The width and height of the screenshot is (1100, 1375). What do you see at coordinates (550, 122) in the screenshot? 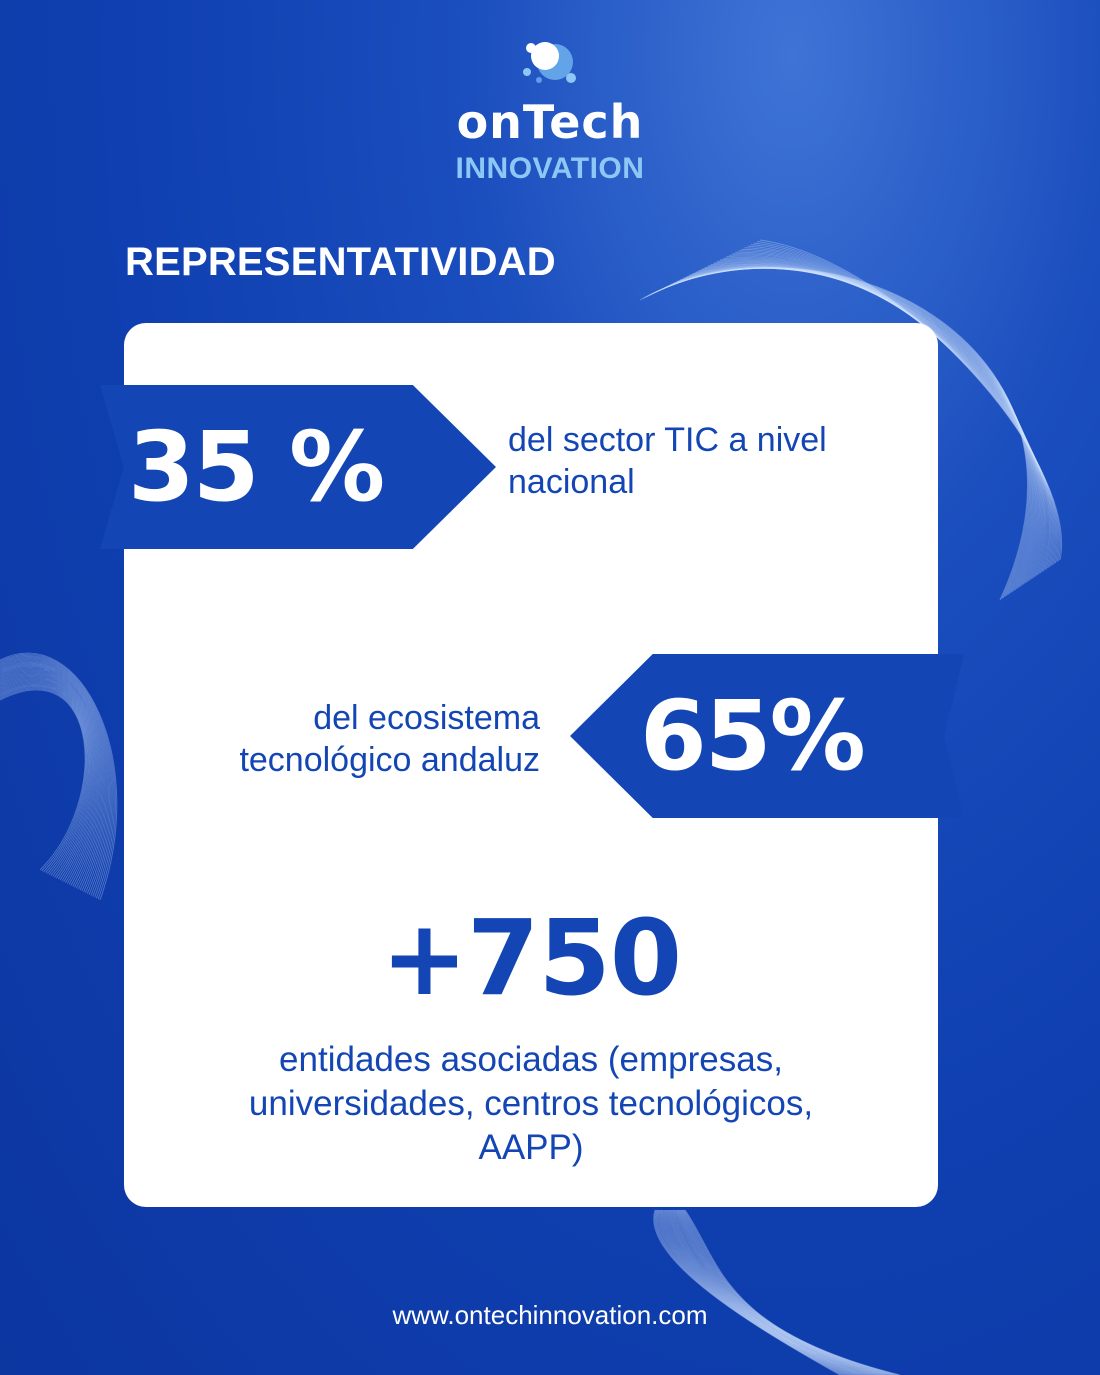
I see `brand-name: onTech` at bounding box center [550, 122].